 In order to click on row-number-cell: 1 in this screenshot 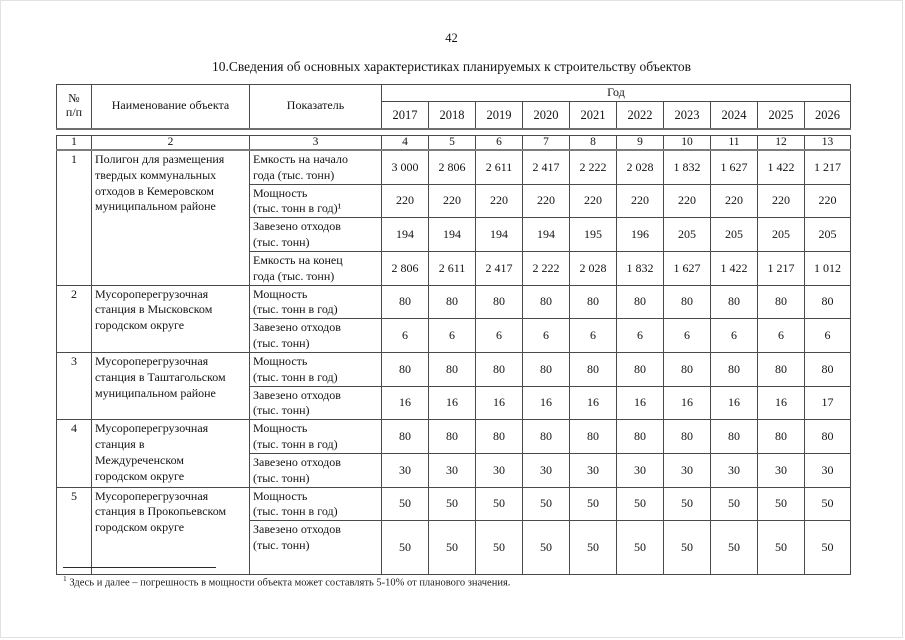, I will do `click(74, 217)`.